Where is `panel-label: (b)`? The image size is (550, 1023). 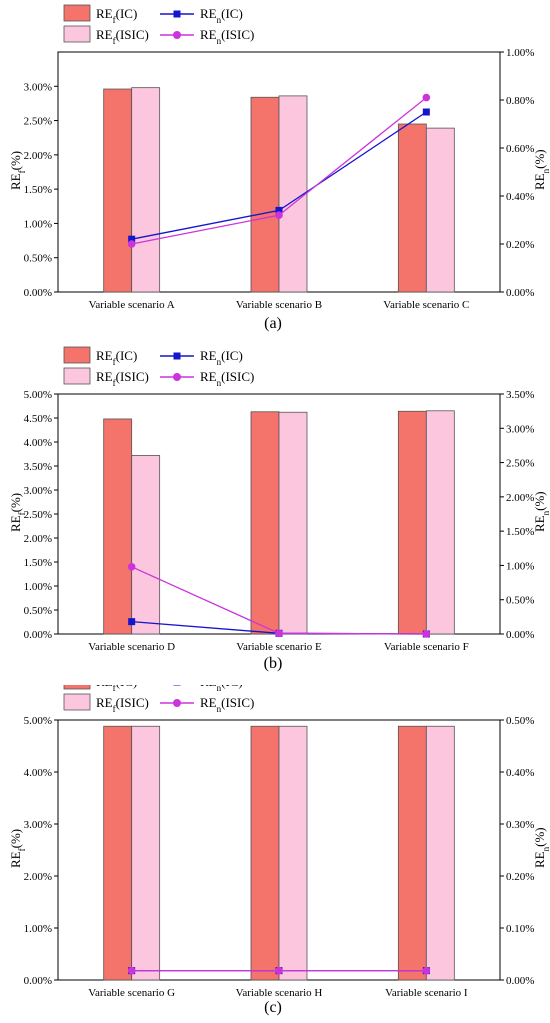
panel-label: (b) is located at coordinates (273, 663).